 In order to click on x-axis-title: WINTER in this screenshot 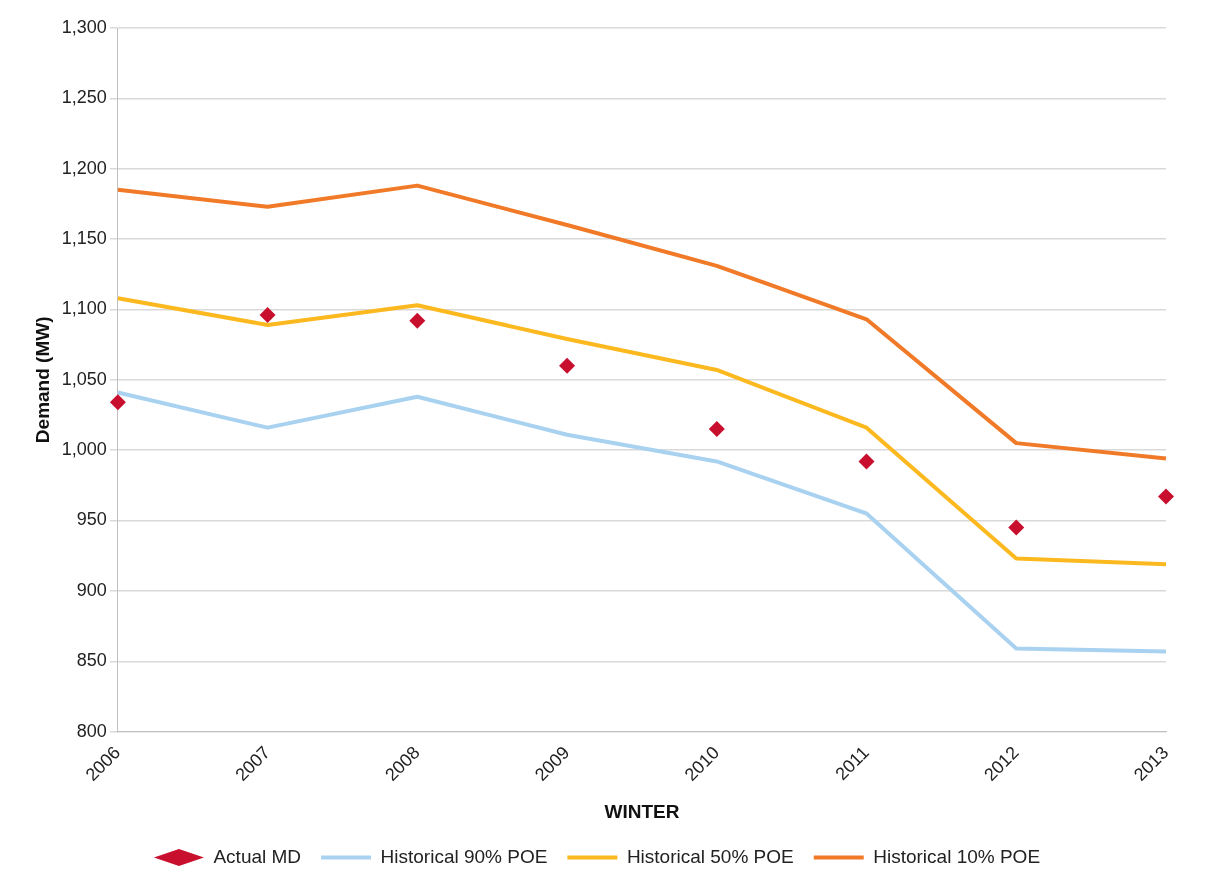, I will do `click(642, 811)`.